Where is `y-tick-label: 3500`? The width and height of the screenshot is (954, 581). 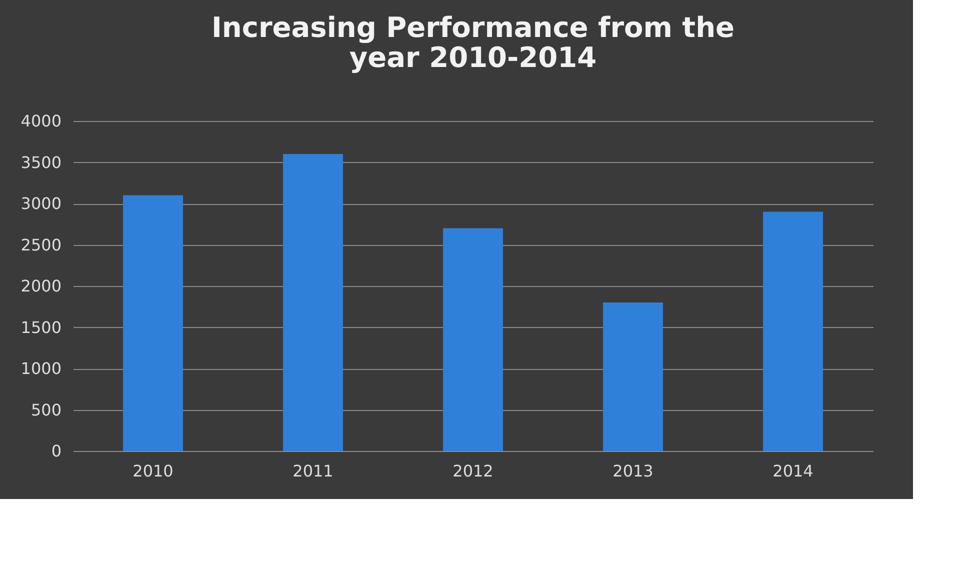 y-tick-label: 3500 is located at coordinates (41, 162).